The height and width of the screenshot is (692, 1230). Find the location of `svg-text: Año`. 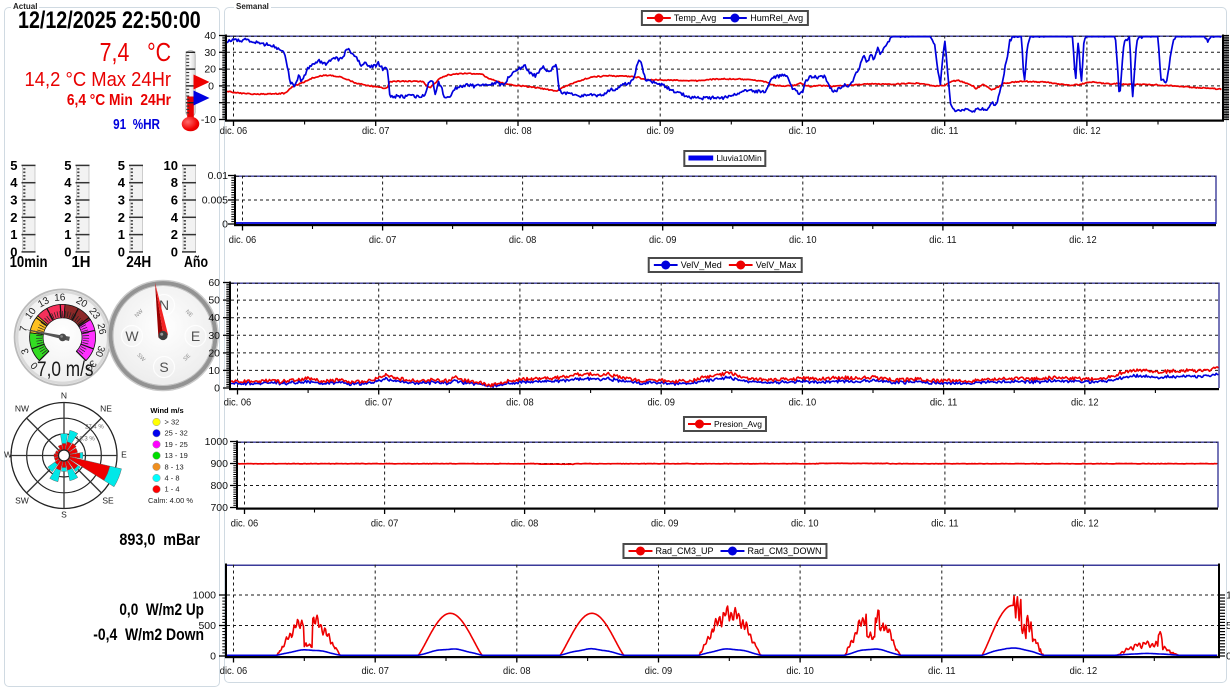

svg-text: Año is located at coordinates (196, 262).